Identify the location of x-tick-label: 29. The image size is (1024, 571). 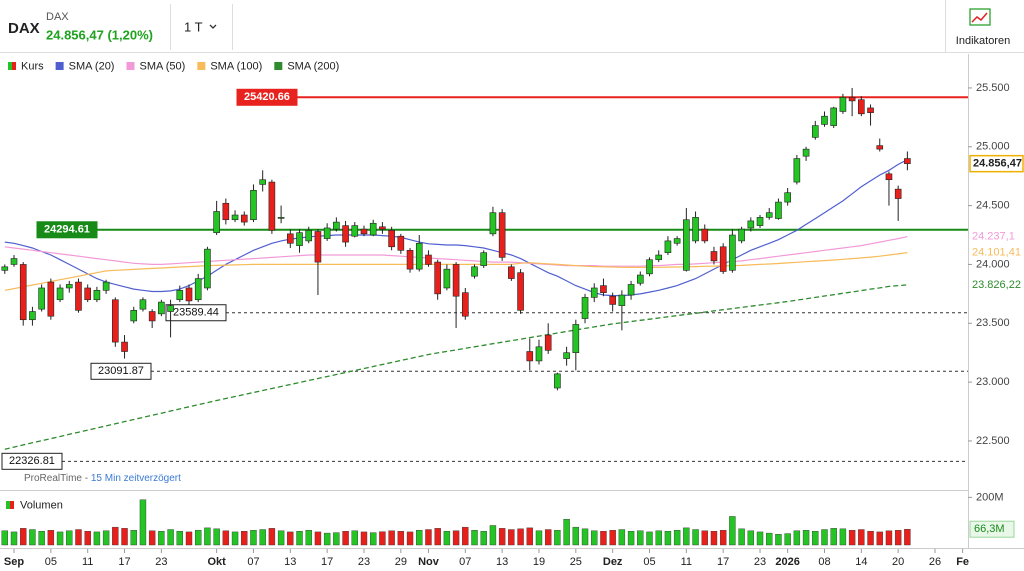
(401, 562).